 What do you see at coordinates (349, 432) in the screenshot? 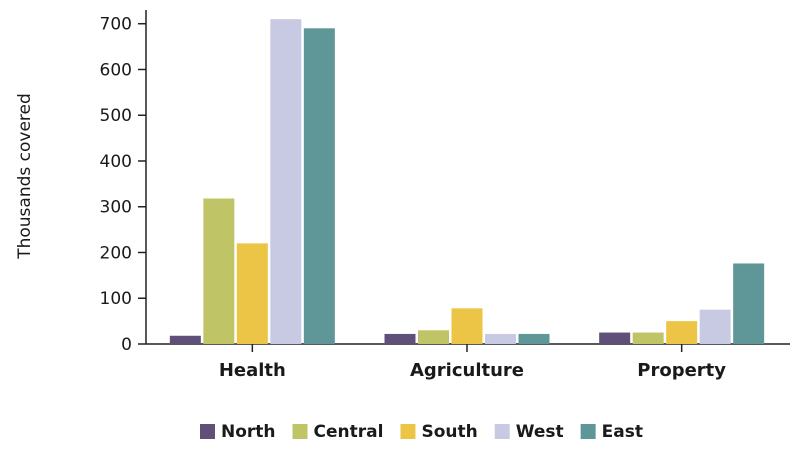
I see `legend-label-central: Central` at bounding box center [349, 432].